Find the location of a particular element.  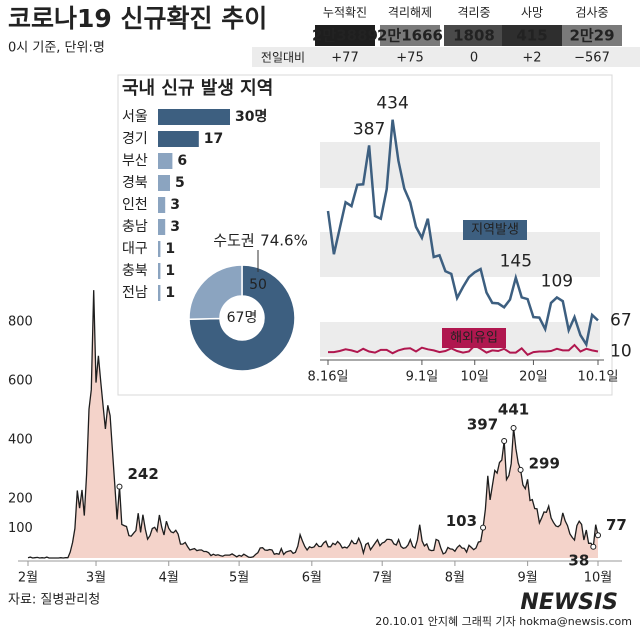

point-label: 103 is located at coordinates (461, 521).